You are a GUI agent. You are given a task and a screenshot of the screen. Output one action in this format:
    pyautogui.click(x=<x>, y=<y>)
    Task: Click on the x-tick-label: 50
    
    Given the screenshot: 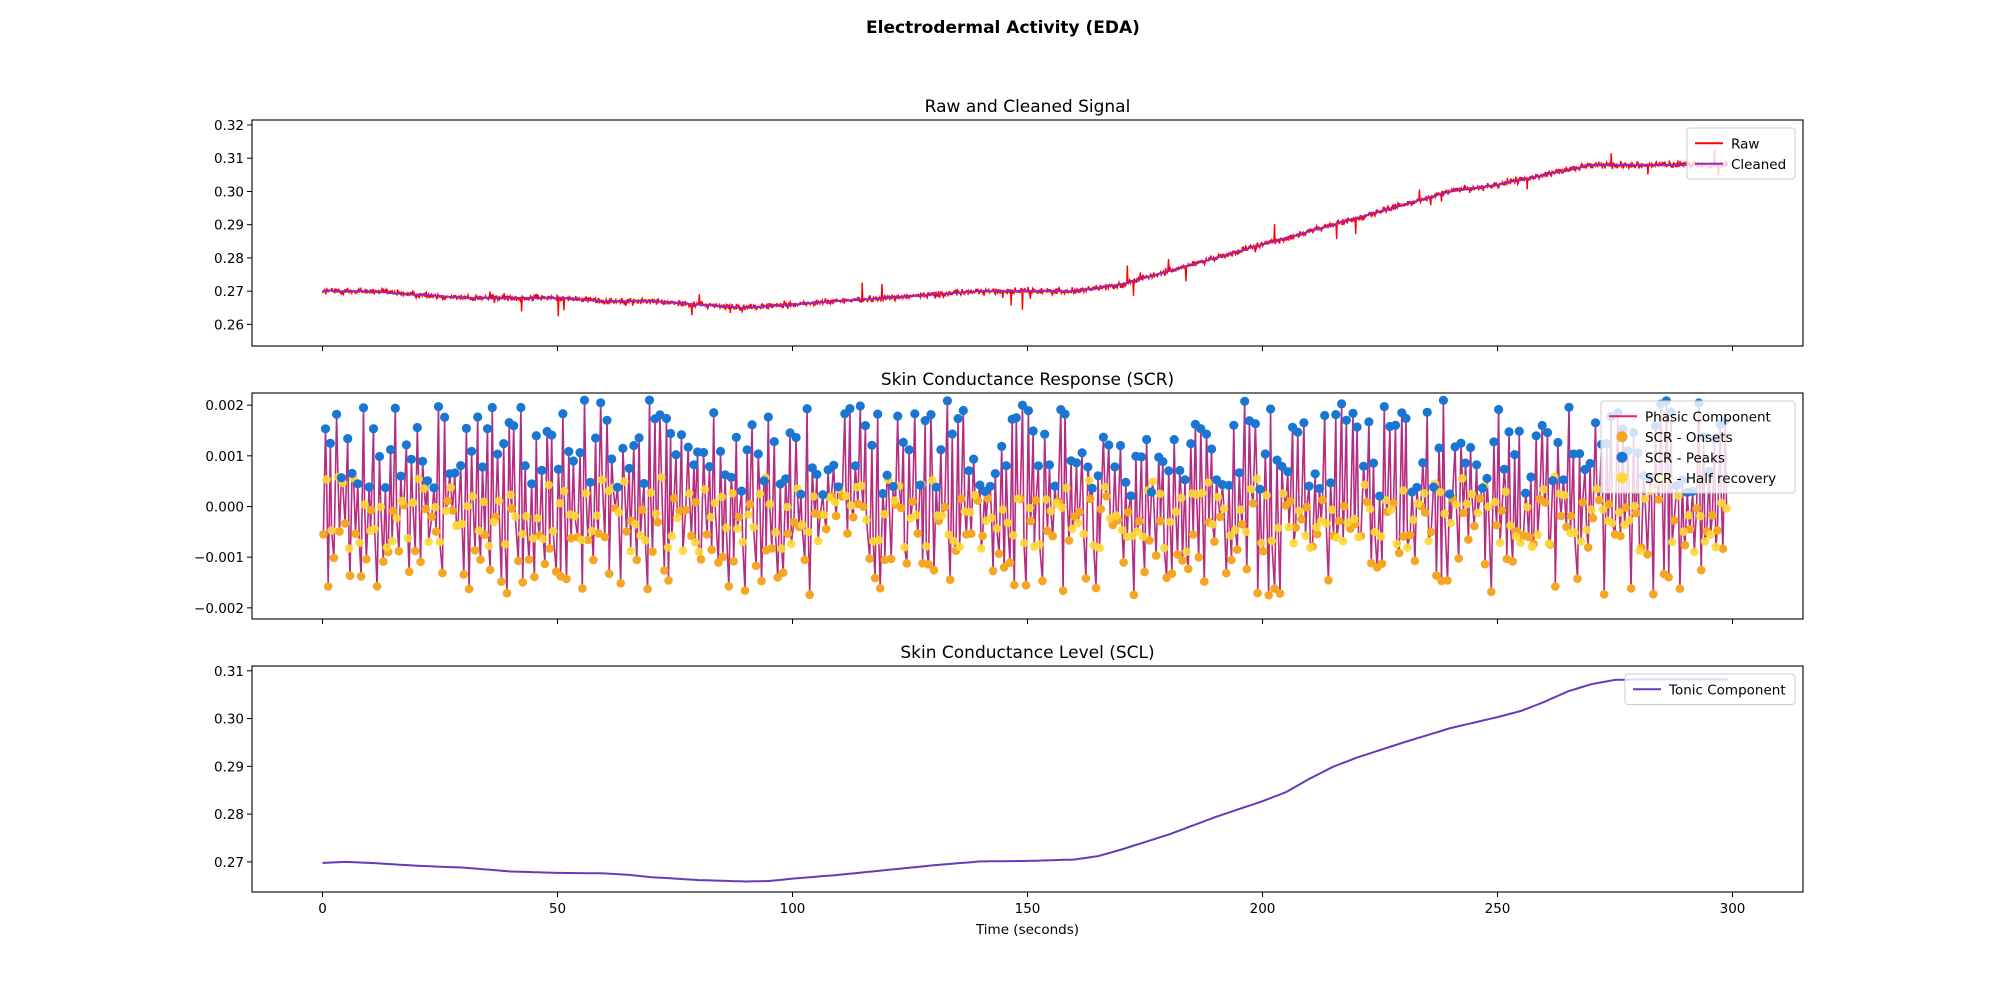 What is the action you would take?
    pyautogui.click(x=557, y=909)
    